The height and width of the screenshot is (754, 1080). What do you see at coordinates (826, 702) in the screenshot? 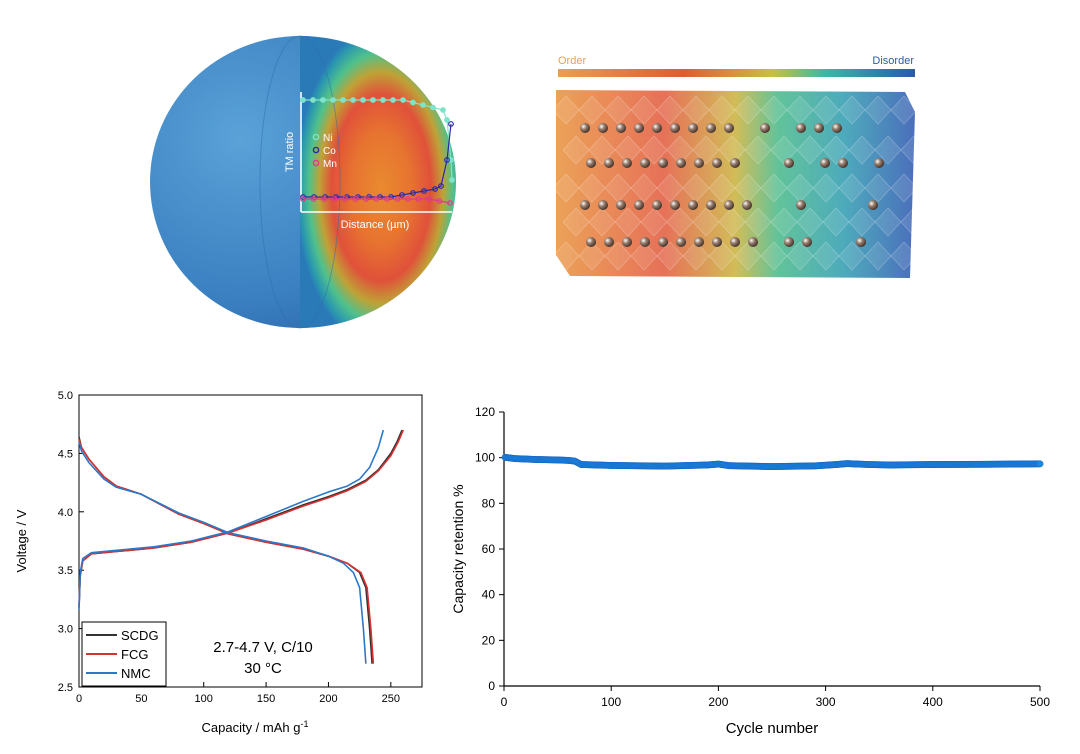
I see `x-tick-label: 300` at bounding box center [826, 702].